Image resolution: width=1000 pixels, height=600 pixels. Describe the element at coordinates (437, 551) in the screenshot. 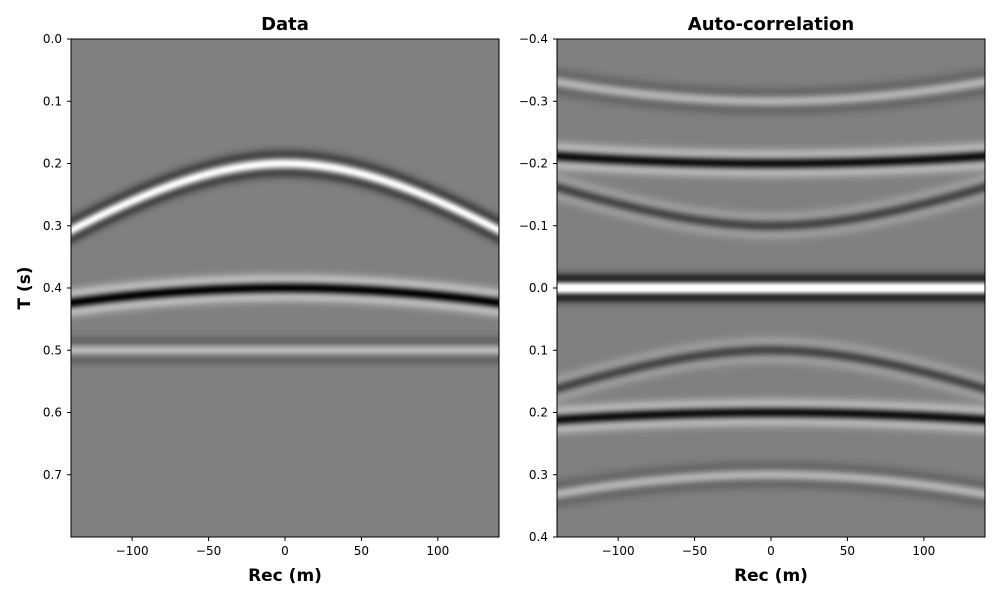

I see `data-x-tick-label: 100` at that location.